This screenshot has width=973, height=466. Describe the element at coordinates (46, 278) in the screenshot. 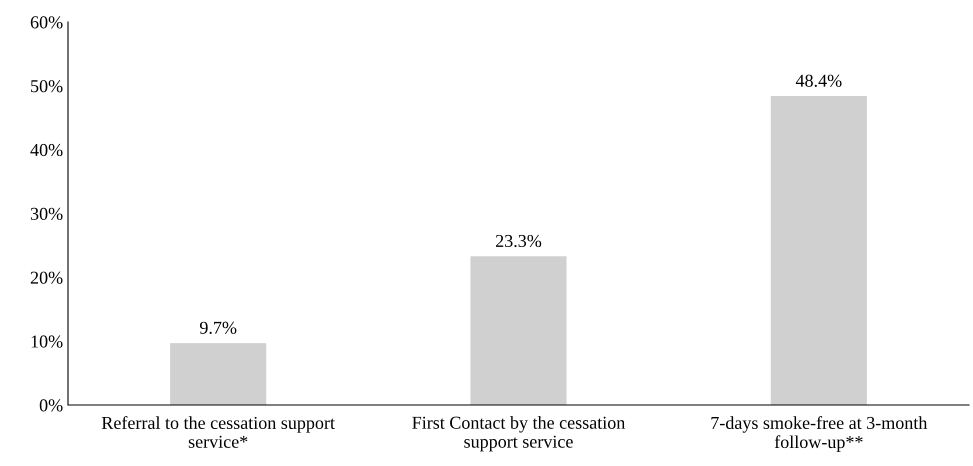

I see `y-tick-label: 20%` at that location.